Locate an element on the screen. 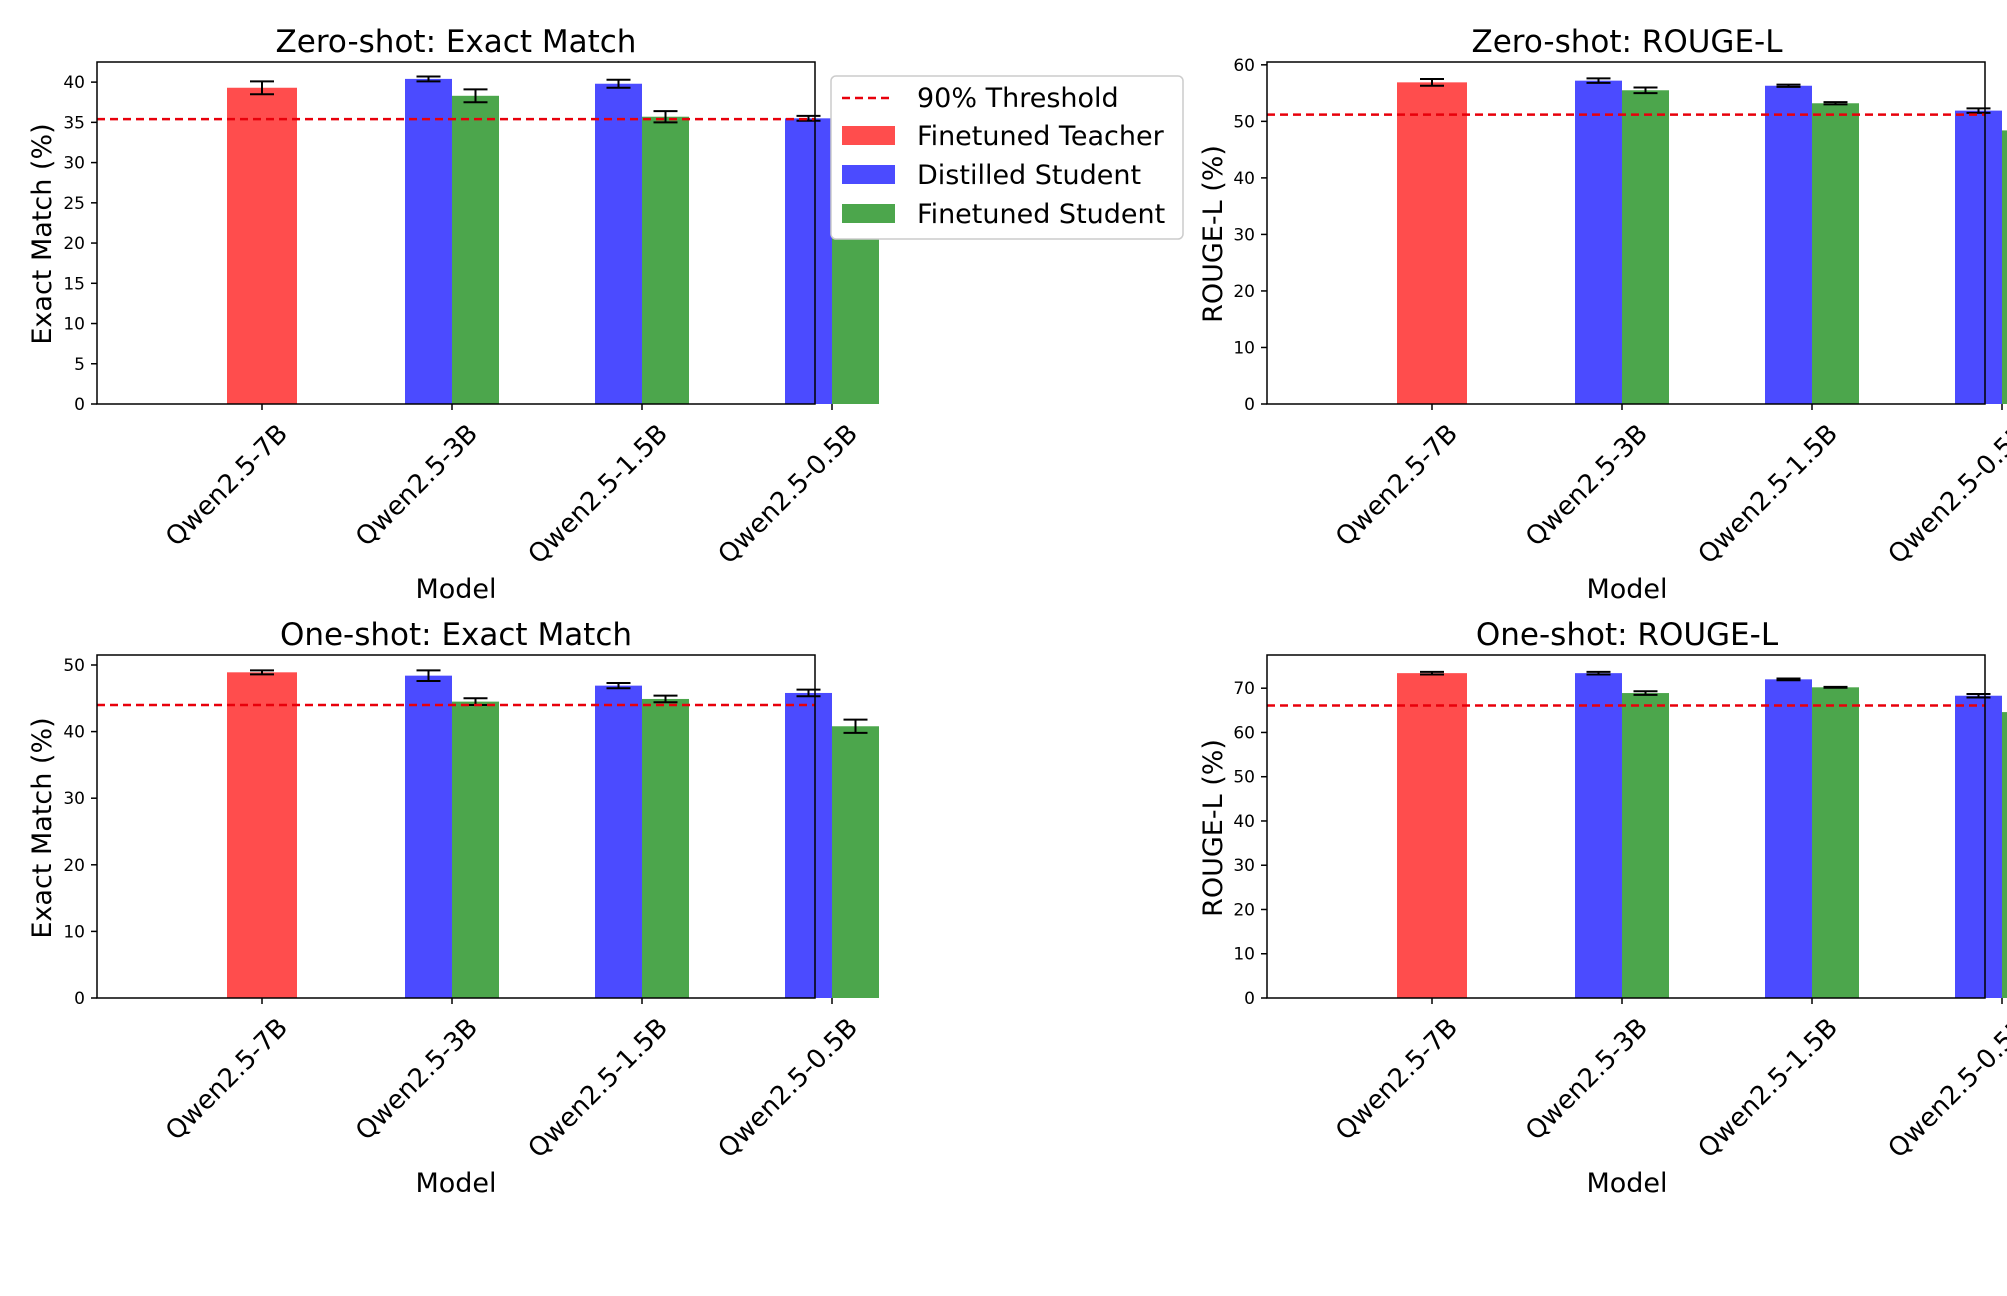 The image size is (2007, 1296). chart-title: One-shot: ROUGE-L is located at coordinates (1627, 635).